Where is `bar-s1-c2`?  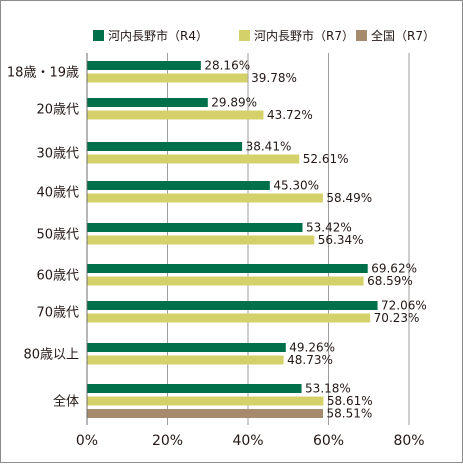 bar-s1-c2 is located at coordinates (193, 159).